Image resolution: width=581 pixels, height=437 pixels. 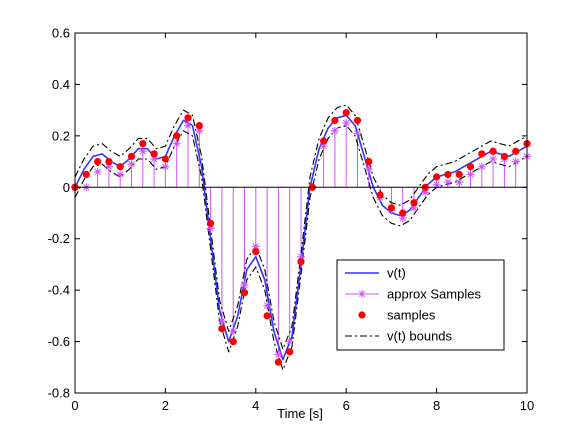 What do you see at coordinates (74, 405) in the screenshot?
I see `x-tick-label: 0` at bounding box center [74, 405].